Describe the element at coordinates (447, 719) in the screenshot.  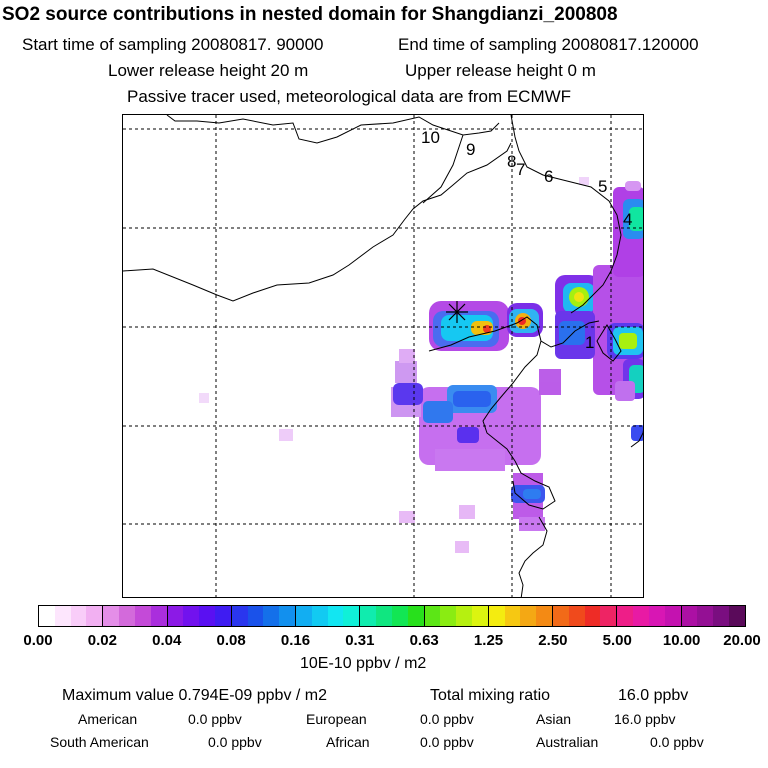
I see `european-value: 0.0 ppbv` at that location.